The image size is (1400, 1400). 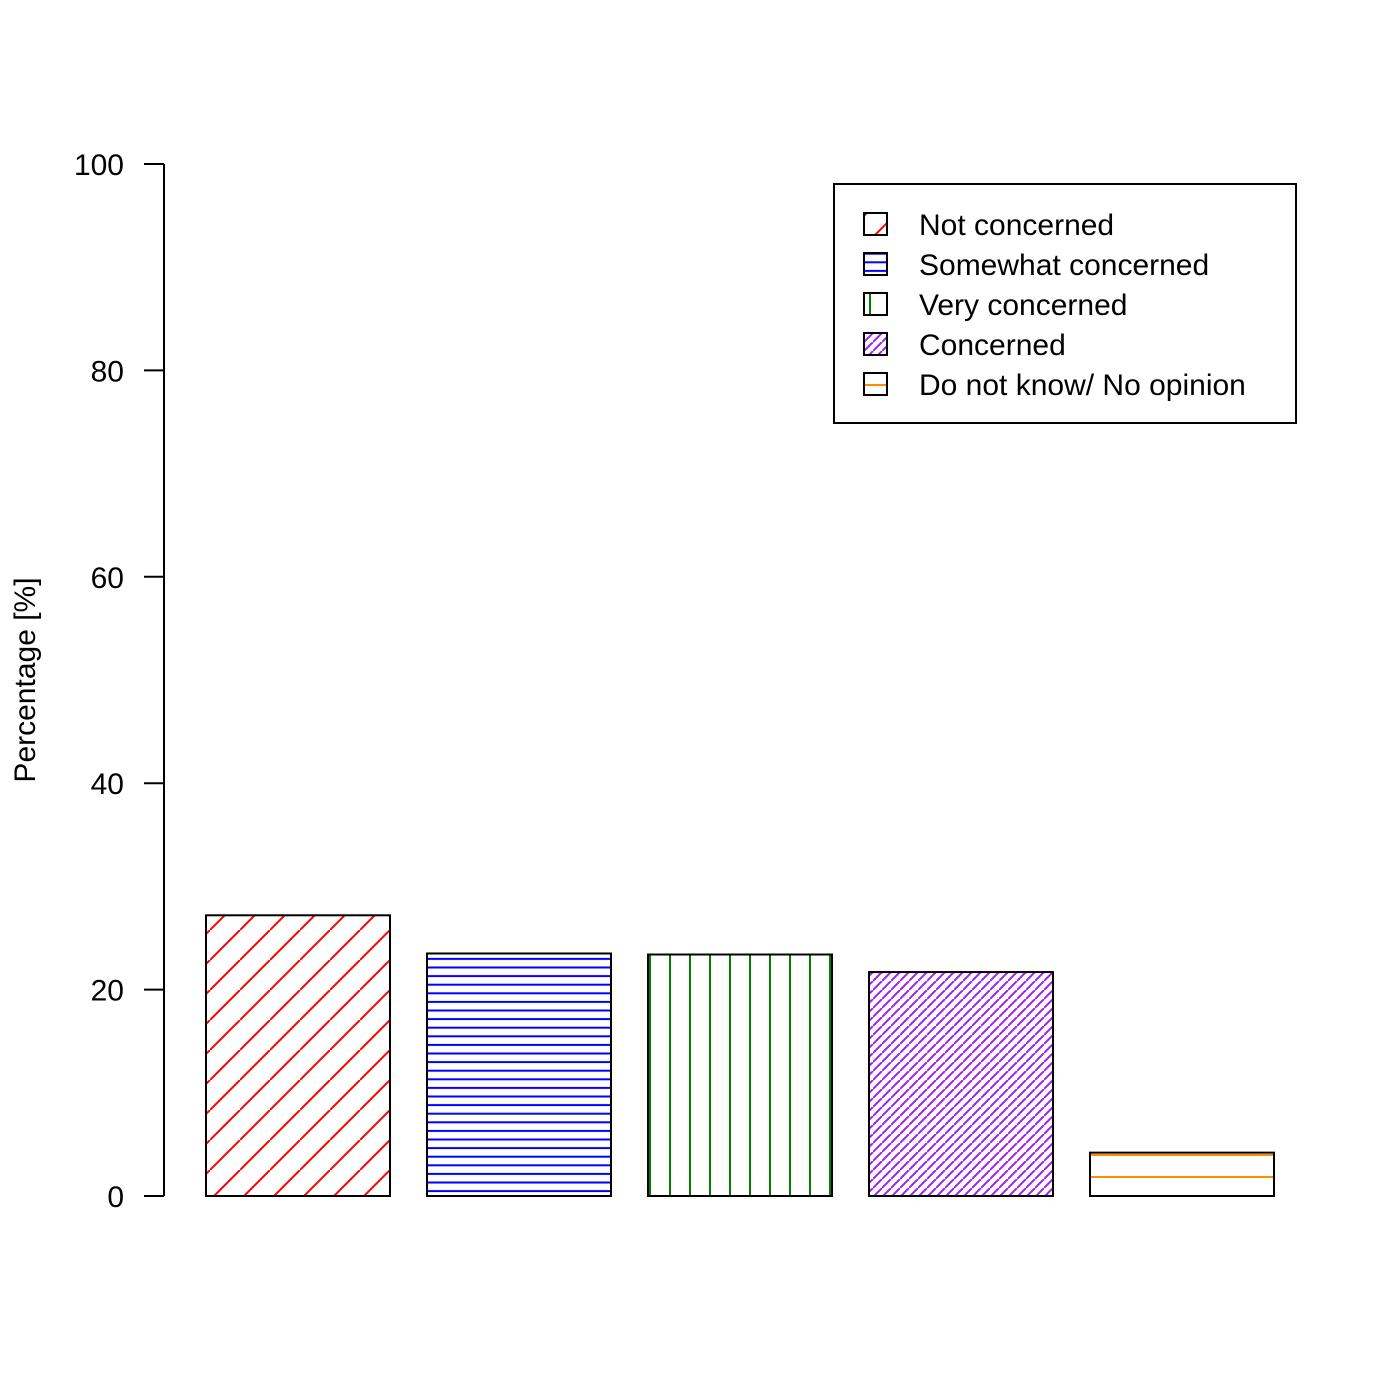 What do you see at coordinates (25, 679) in the screenshot?
I see `y-axis-title: Percentage [%]` at bounding box center [25, 679].